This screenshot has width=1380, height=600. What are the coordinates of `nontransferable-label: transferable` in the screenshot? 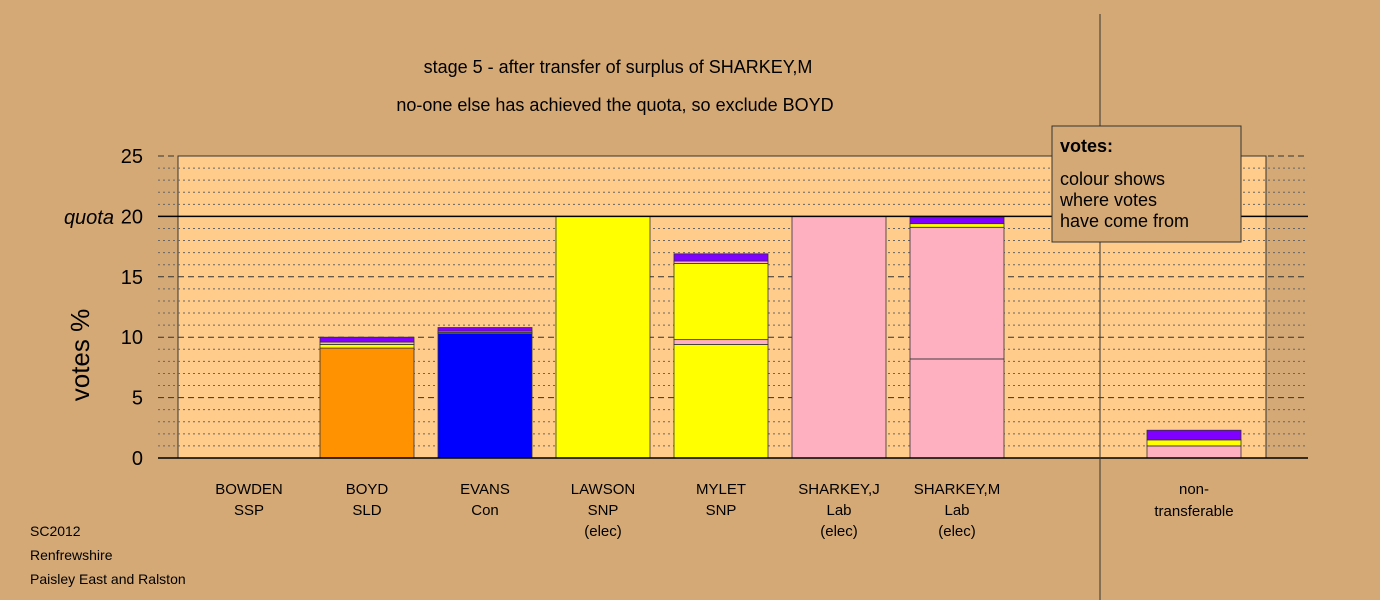 It's located at (1193, 511).